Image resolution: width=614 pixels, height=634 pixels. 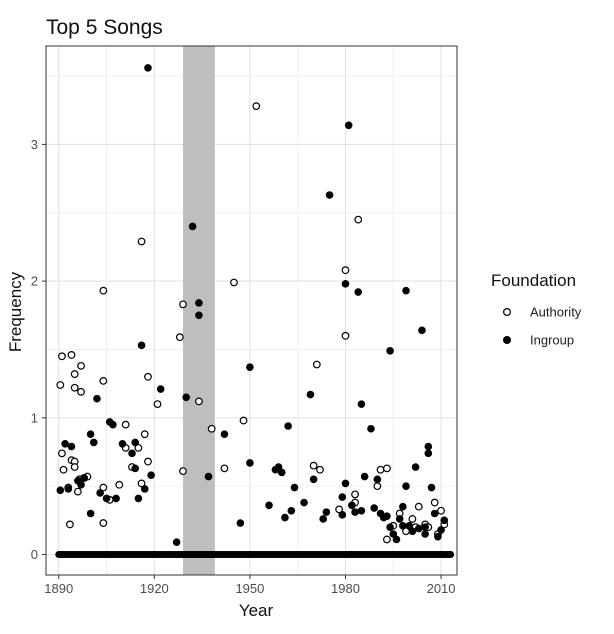 What do you see at coordinates (255, 554) in the screenshot?
I see `zero-baseline-points` at bounding box center [255, 554].